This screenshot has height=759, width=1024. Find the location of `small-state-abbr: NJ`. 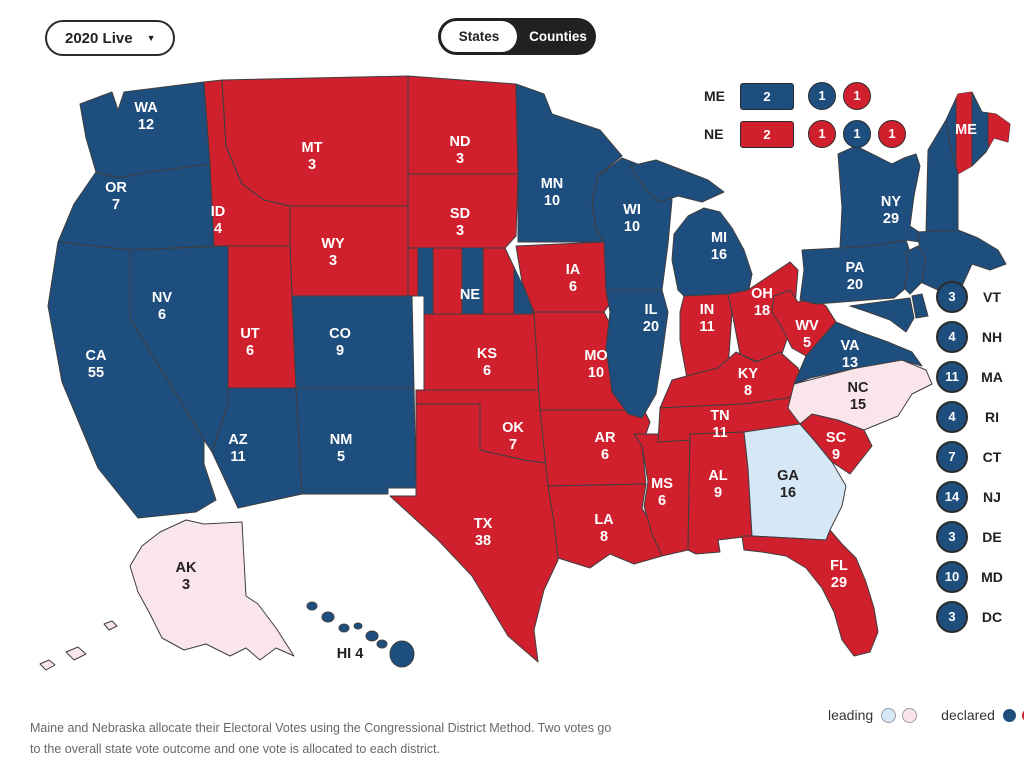

small-state-abbr: NJ is located at coordinates (992, 497).